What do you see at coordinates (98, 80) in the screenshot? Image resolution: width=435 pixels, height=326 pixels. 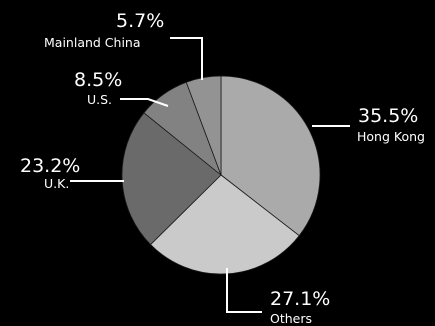 I see `slice-pct-us: 8.5%` at bounding box center [98, 80].